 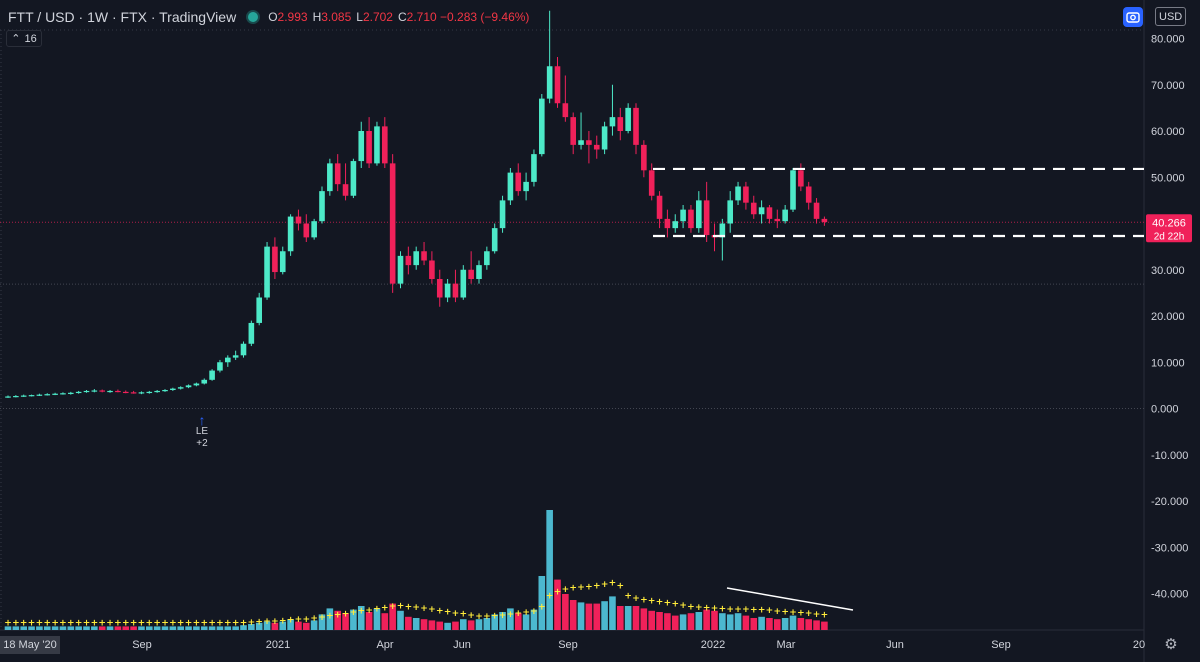 I want to click on open-value: 2.993, so click(x=292, y=17).